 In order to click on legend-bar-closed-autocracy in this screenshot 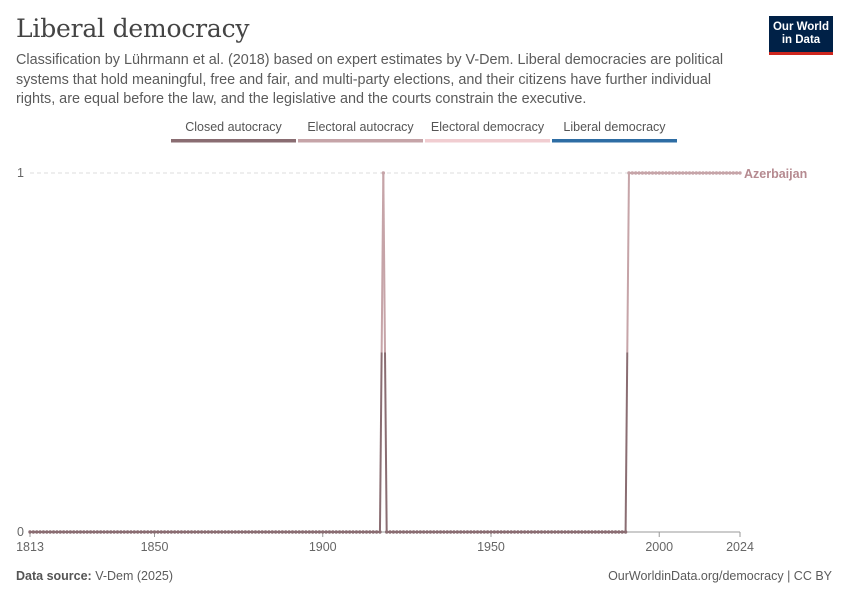, I will do `click(233, 141)`.